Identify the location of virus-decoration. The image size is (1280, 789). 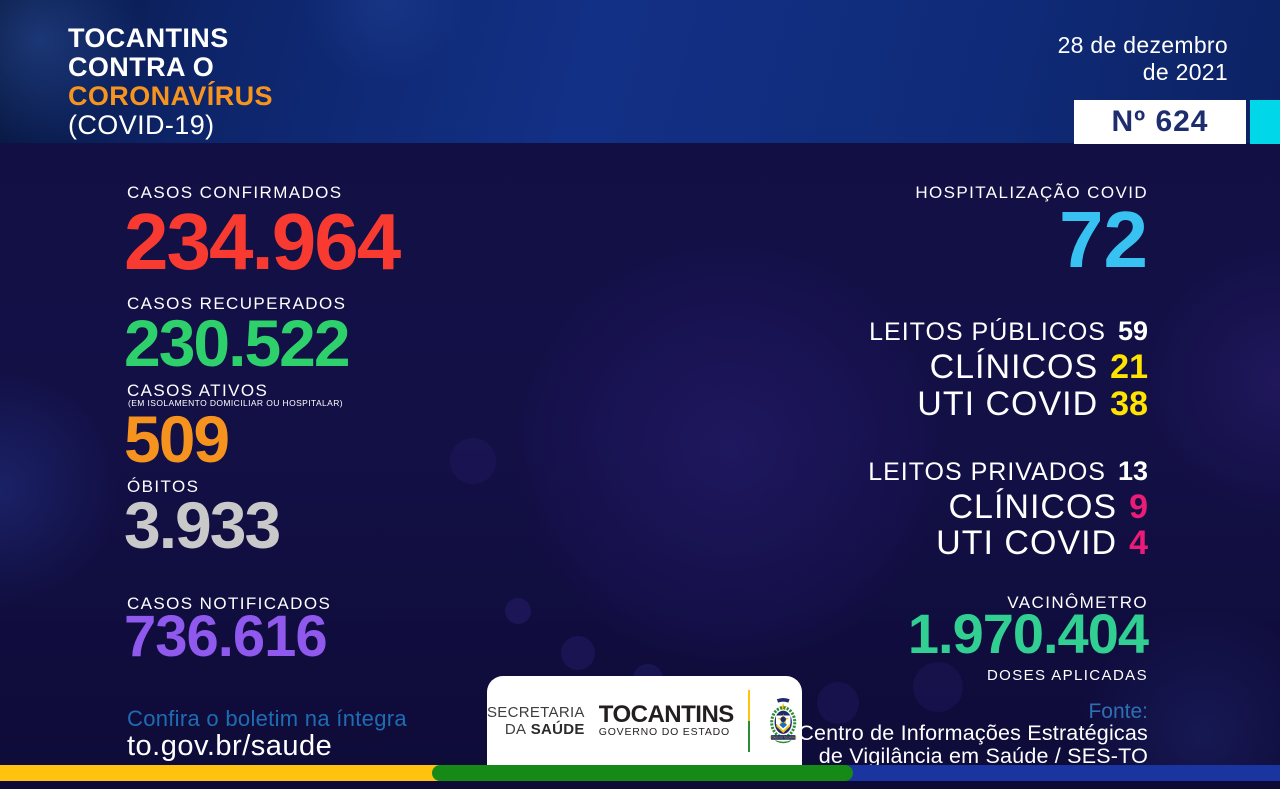
(518, 611).